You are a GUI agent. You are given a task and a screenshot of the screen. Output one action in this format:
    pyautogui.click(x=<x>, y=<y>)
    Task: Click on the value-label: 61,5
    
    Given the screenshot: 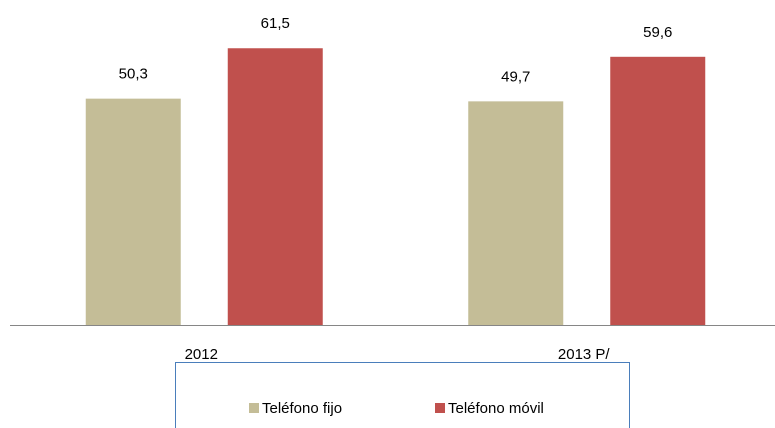 What is the action you would take?
    pyautogui.click(x=275, y=23)
    